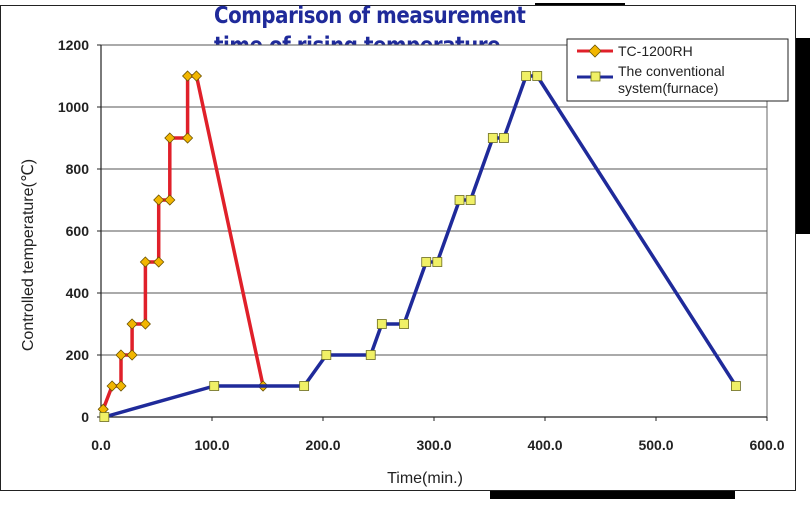 Image resolution: width=810 pixels, height=511 pixels. Describe the element at coordinates (78, 293) in the screenshot. I see `y-tick-label-400: 400` at that location.